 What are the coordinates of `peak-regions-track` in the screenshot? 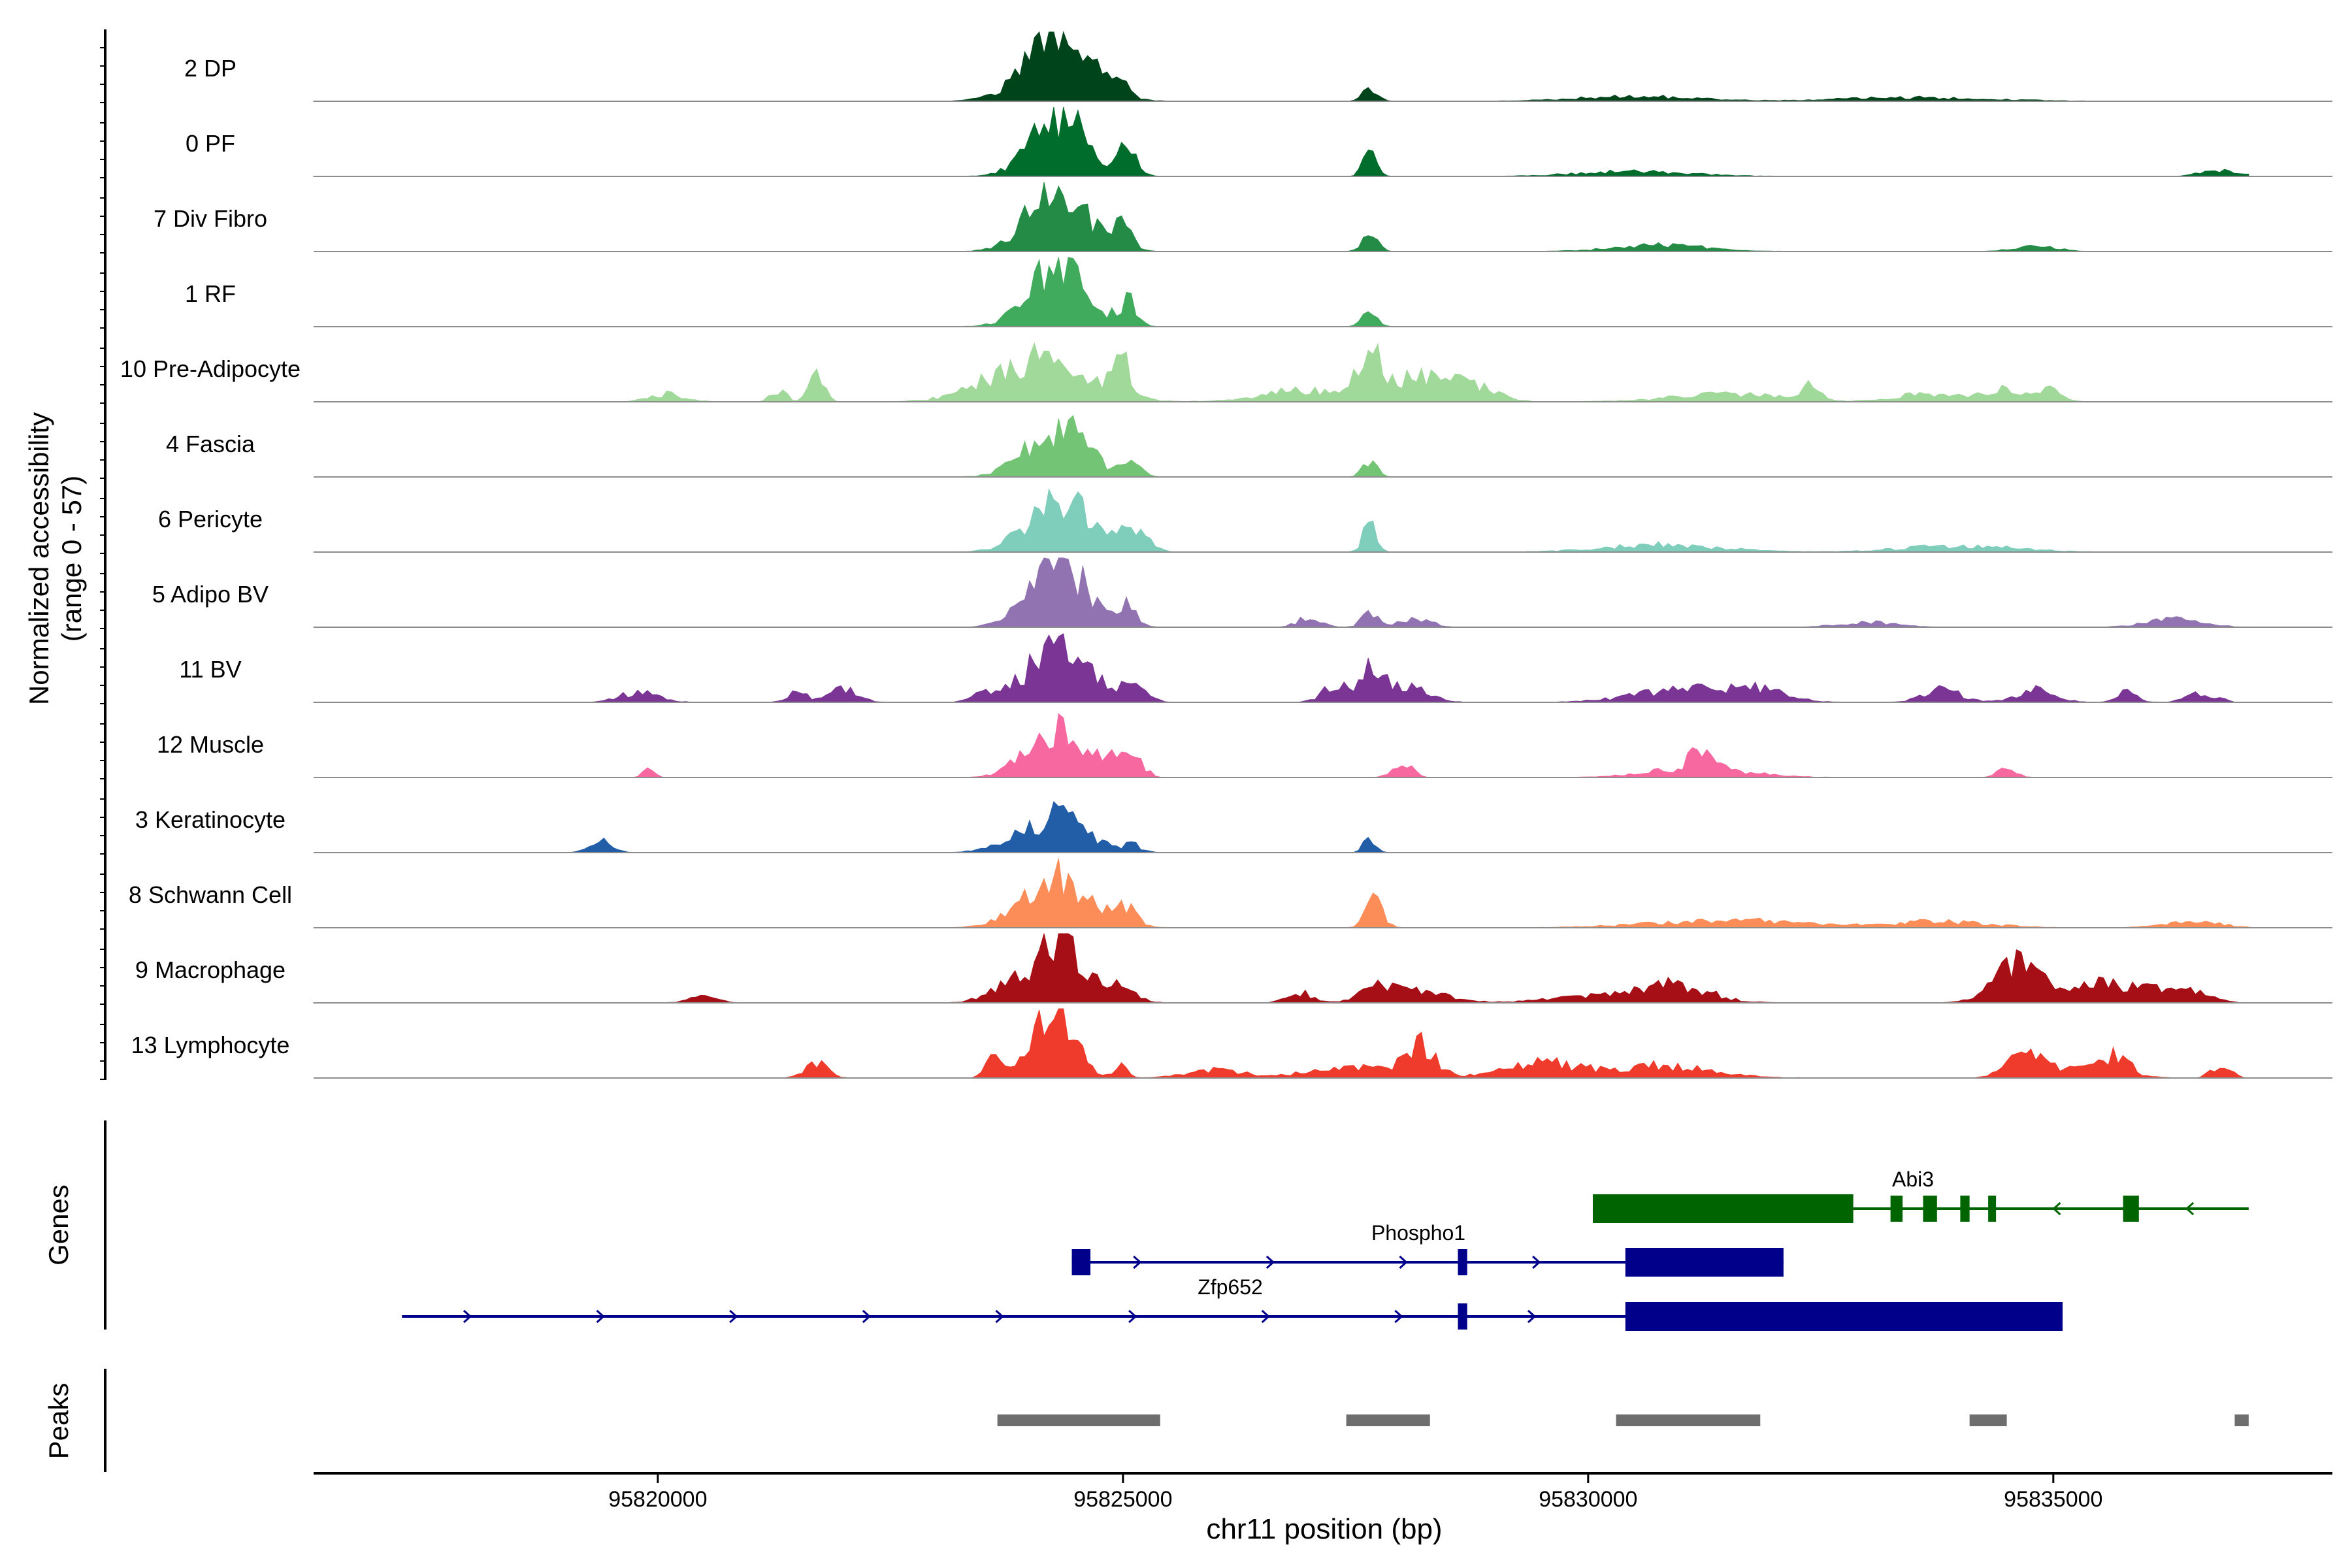 It's located at (1623, 1420).